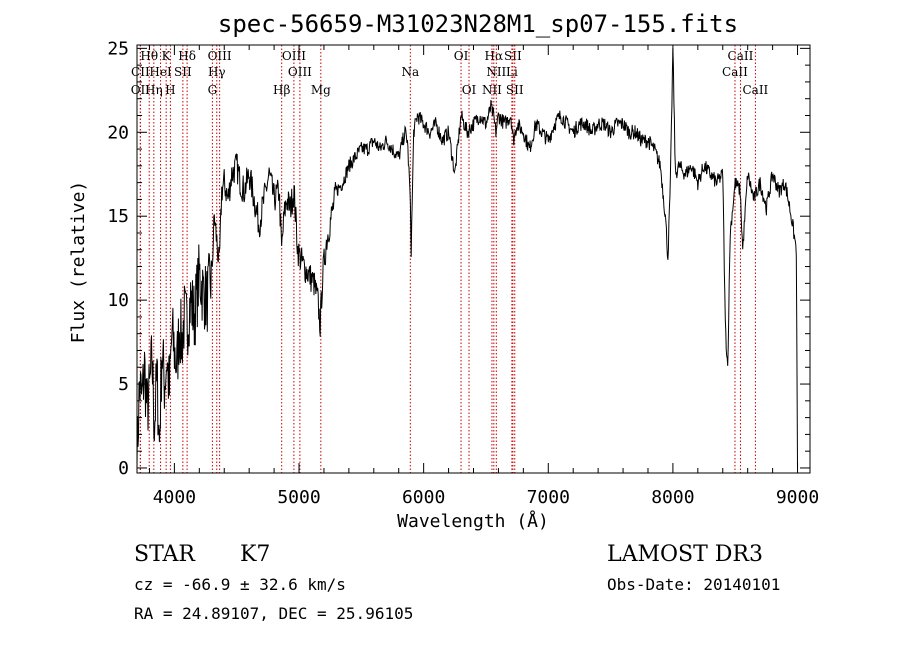 The height and width of the screenshot is (649, 900). I want to click on line-label-8: CaII, so click(741, 56).